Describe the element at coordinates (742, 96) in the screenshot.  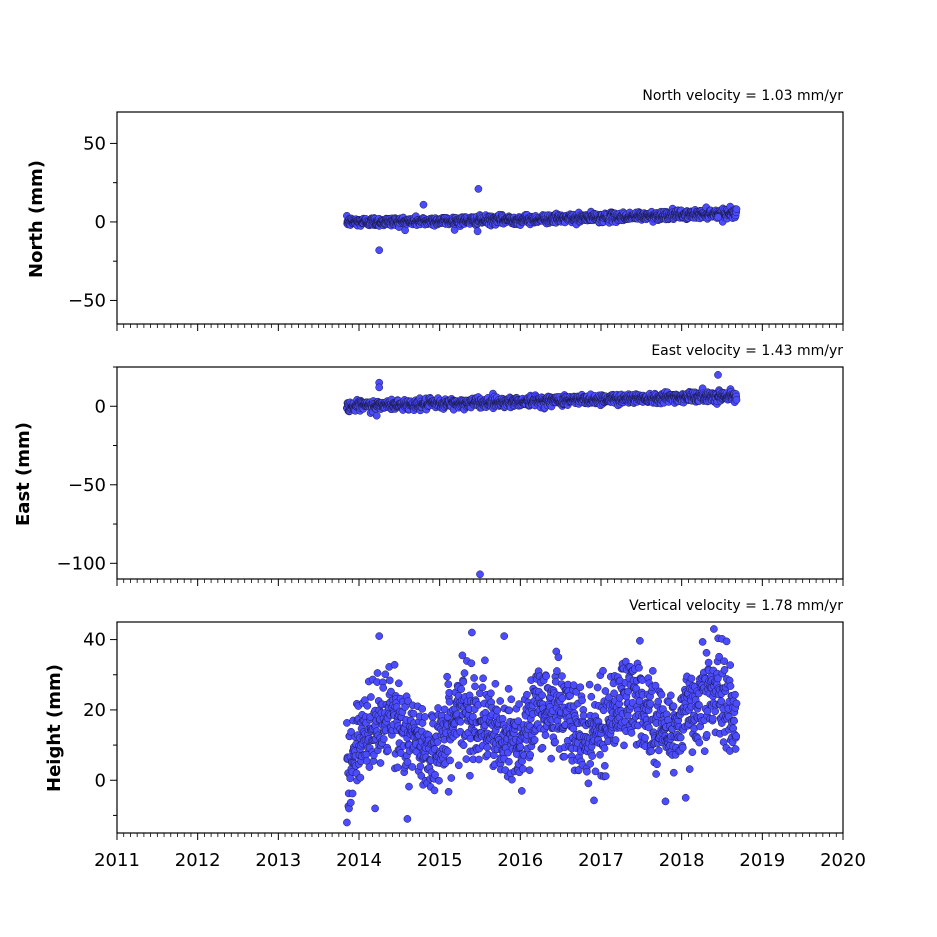
I see `north-velocity-label: North velocity = 1.03 mm/yr` at that location.